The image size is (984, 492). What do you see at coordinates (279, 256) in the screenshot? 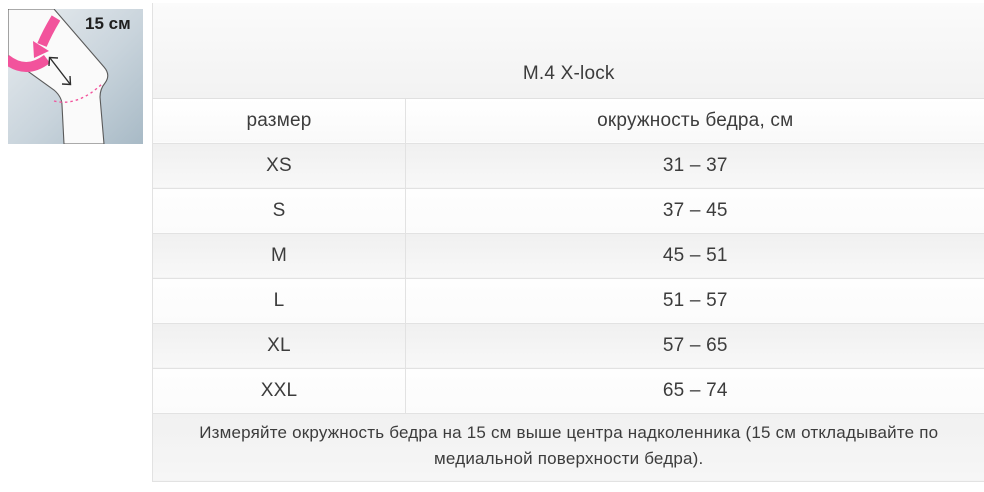
I see `size-cell: M` at bounding box center [279, 256].